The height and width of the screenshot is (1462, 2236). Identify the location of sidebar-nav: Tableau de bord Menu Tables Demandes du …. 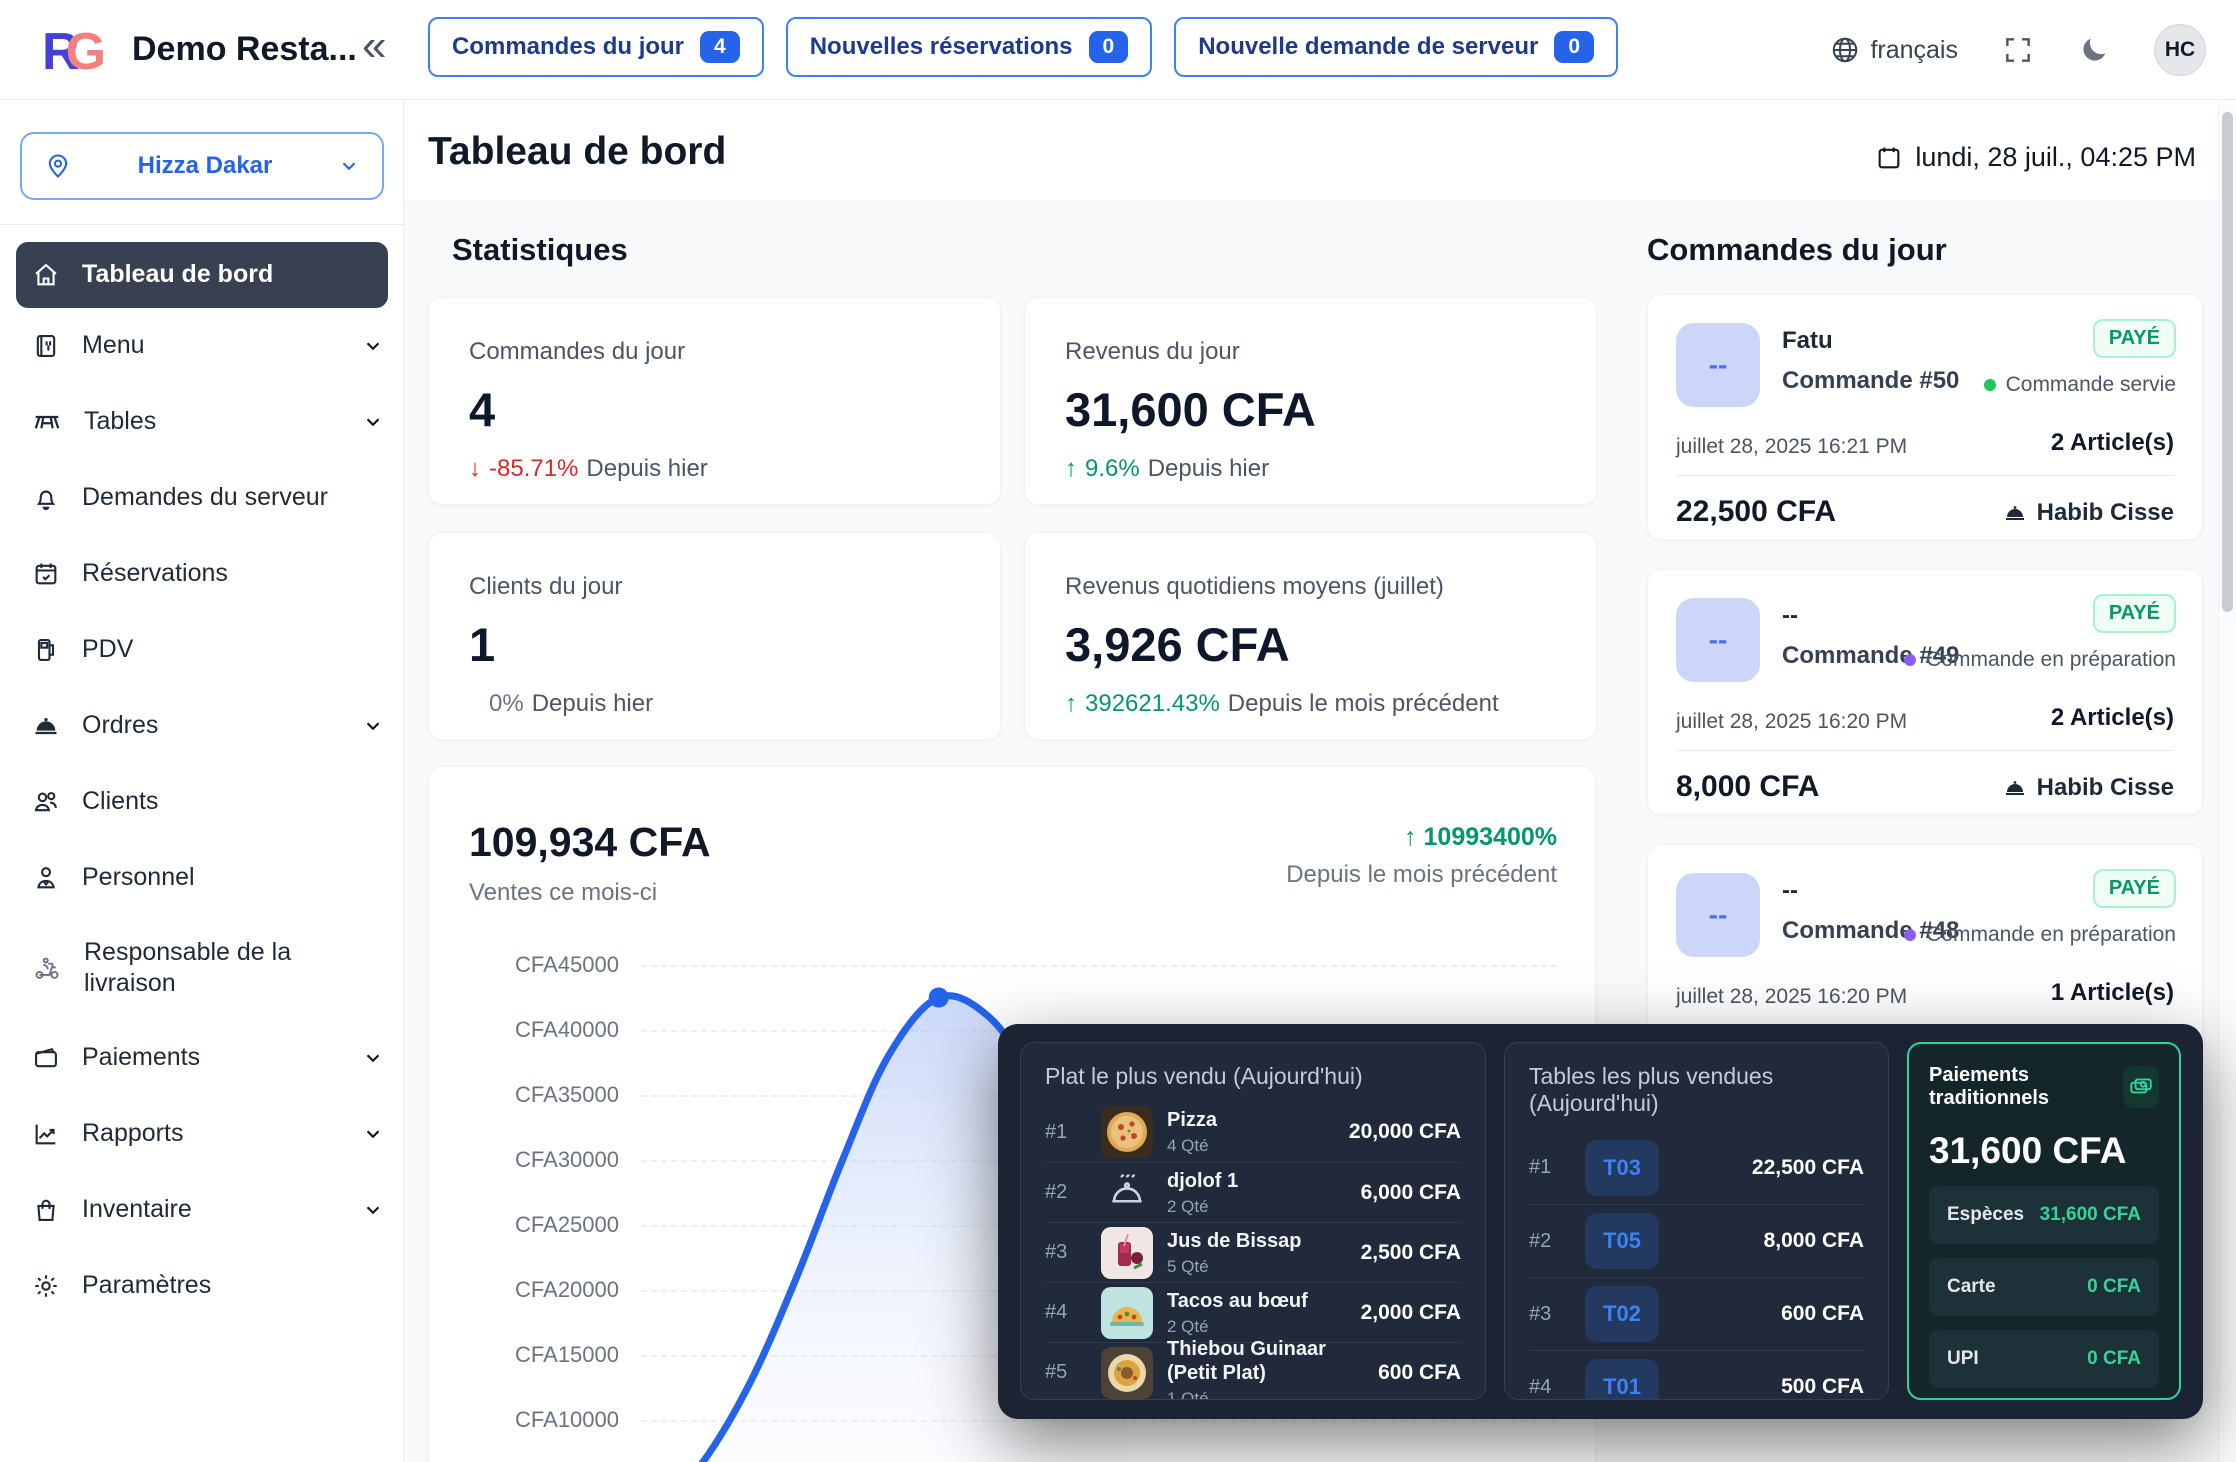
(202, 783).